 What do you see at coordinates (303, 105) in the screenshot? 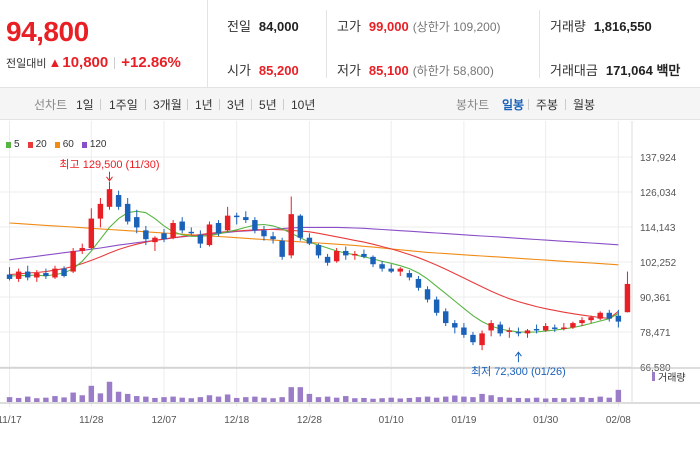
I see `period-10y: 10년` at bounding box center [303, 105].